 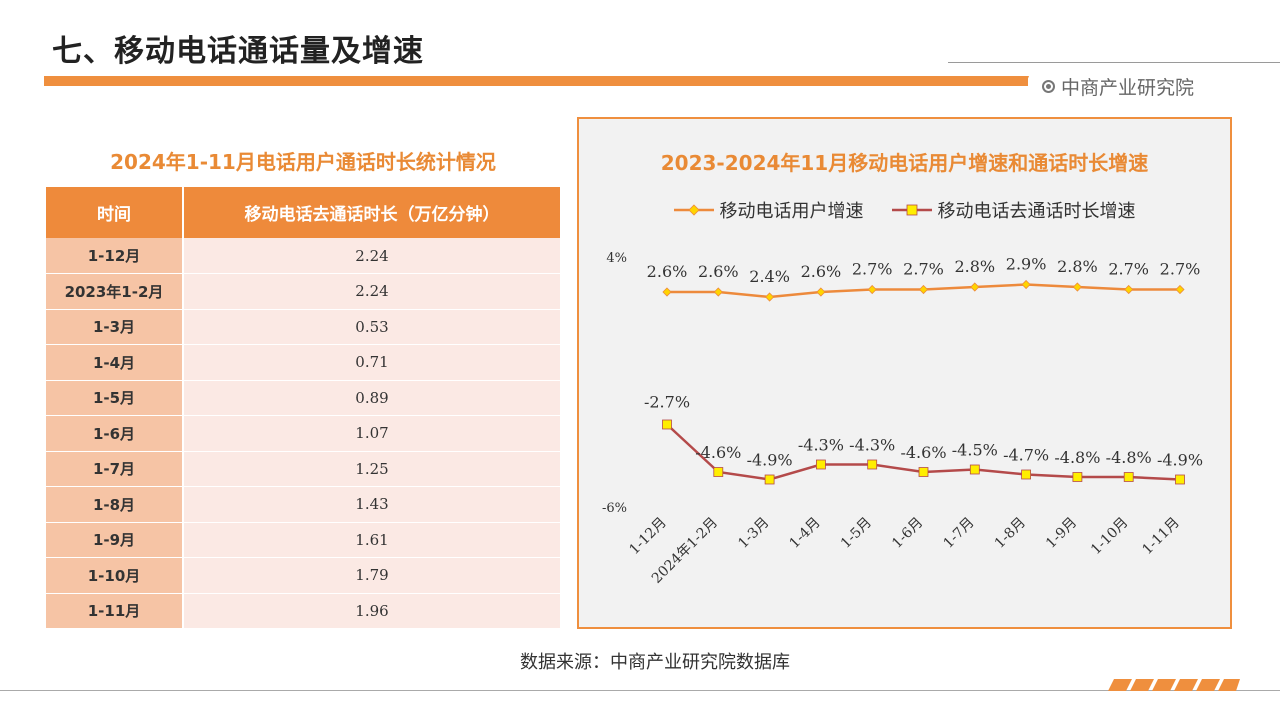 What do you see at coordinates (1026, 455) in the screenshot?
I see `data-label: -4.7%` at bounding box center [1026, 455].